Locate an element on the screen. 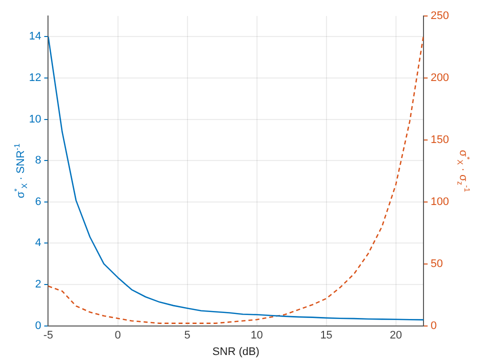 The height and width of the screenshot is (361, 482). x-tick-label: 5 is located at coordinates (187, 335).